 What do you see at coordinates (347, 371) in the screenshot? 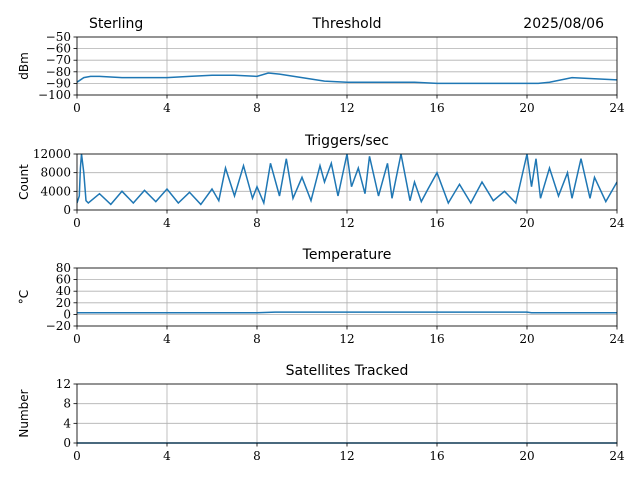
I see `panel-title: Satellites Tracked` at bounding box center [347, 371].